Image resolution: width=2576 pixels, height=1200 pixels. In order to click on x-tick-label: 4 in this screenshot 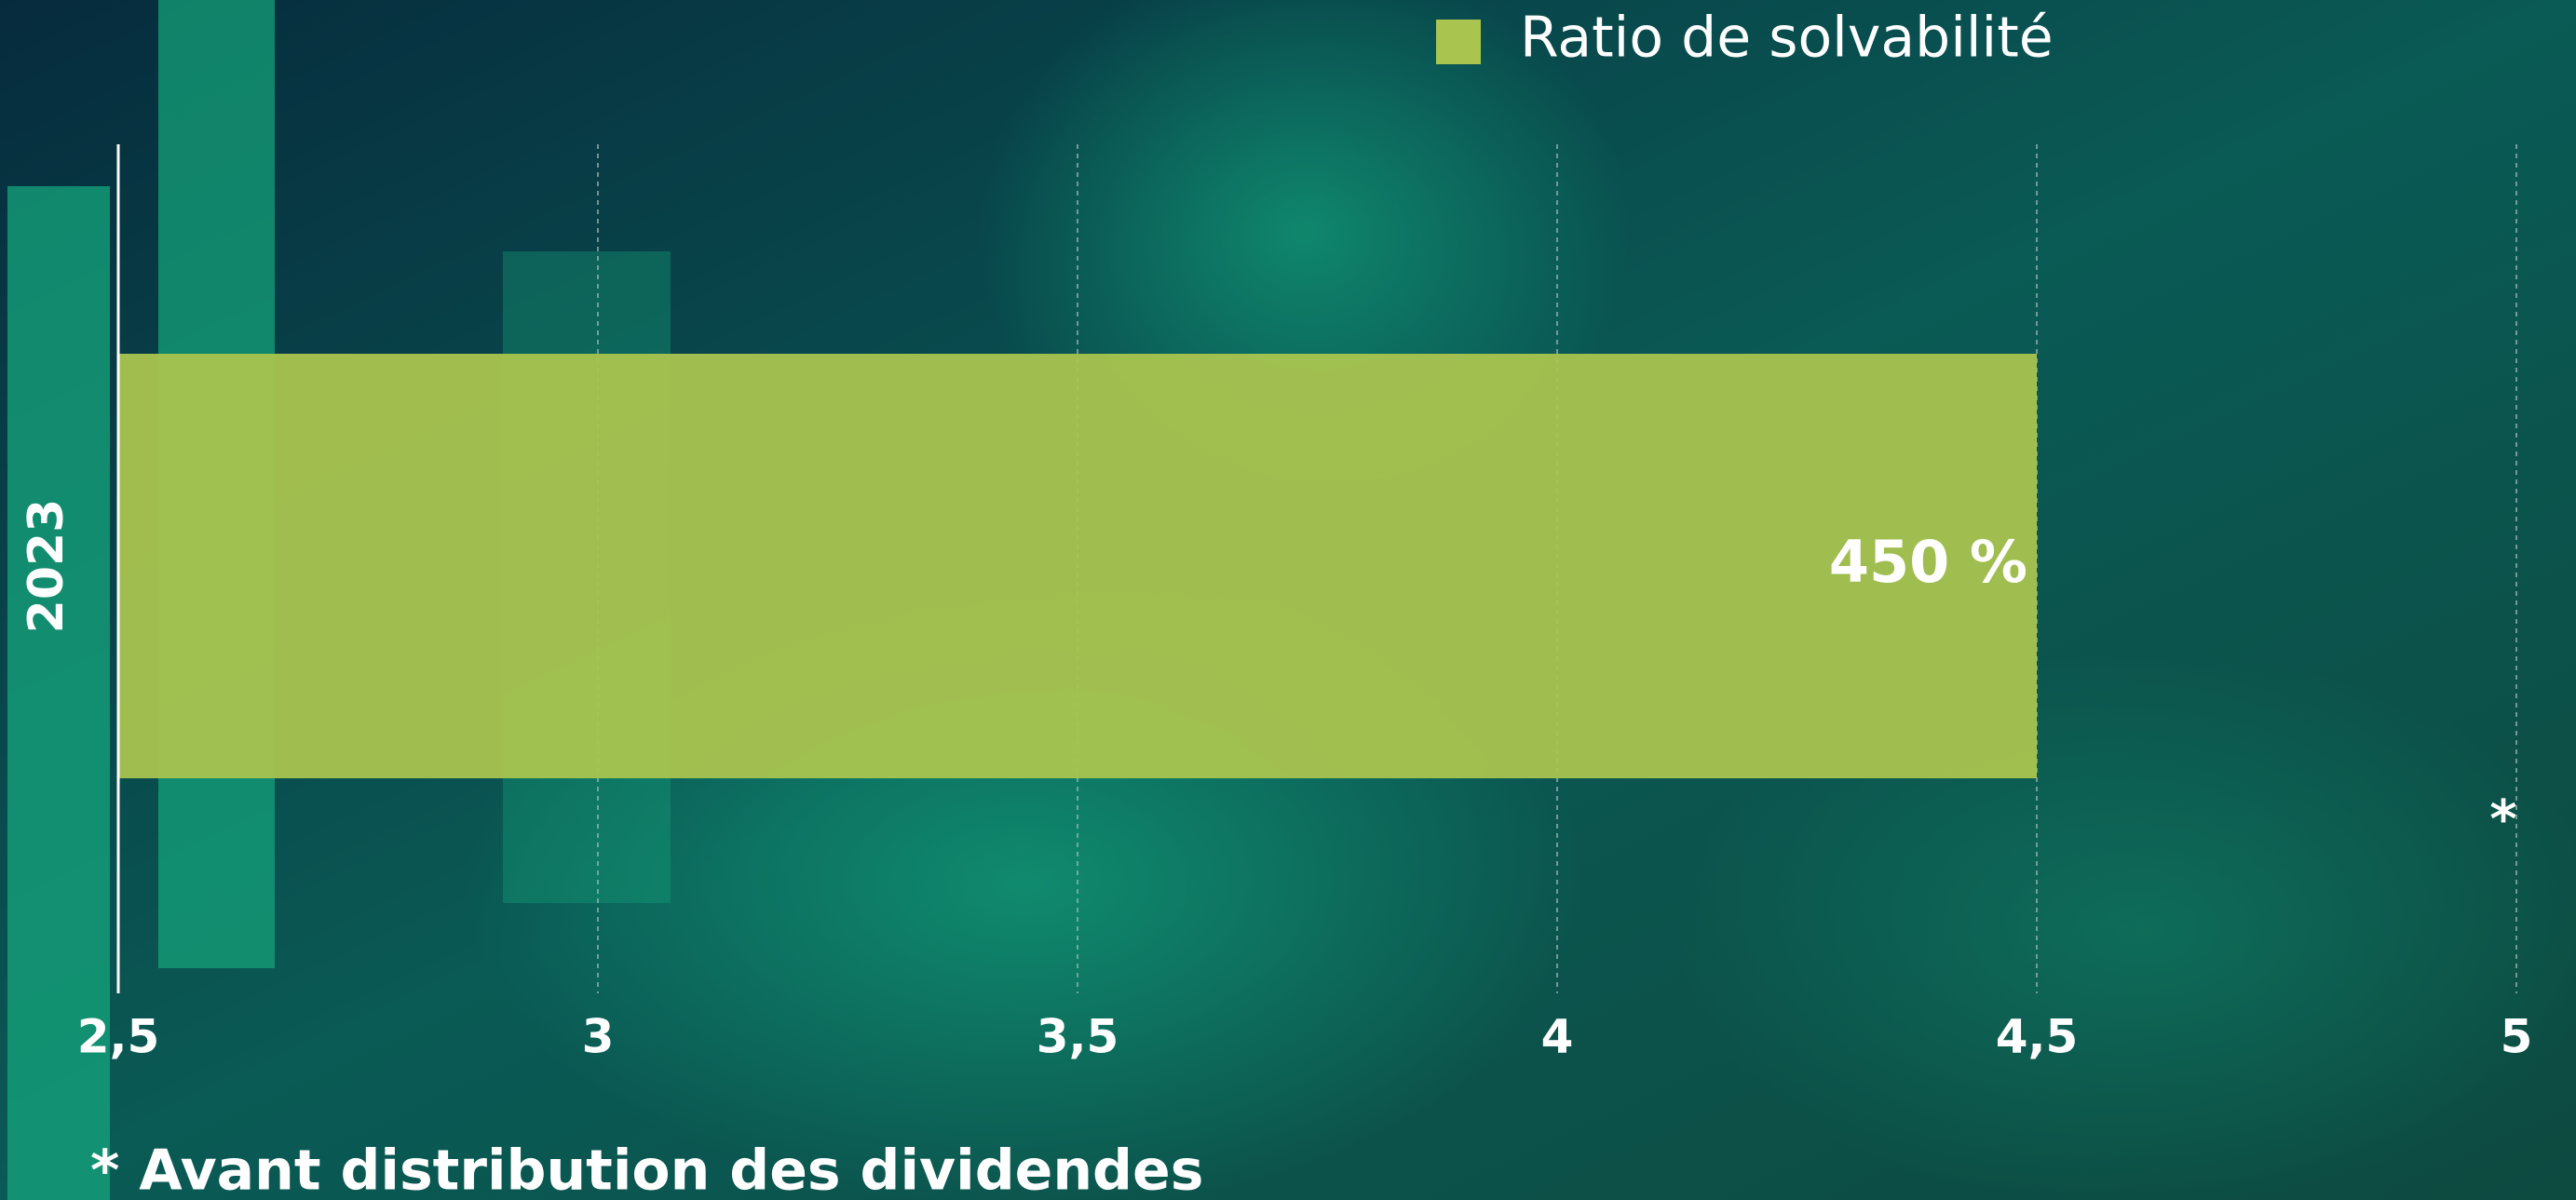, I will do `click(1557, 1037)`.